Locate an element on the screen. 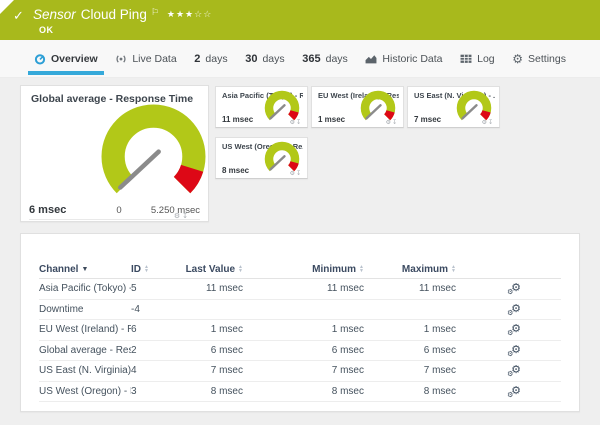  cell-maximum: 6 msec is located at coordinates (439, 350).